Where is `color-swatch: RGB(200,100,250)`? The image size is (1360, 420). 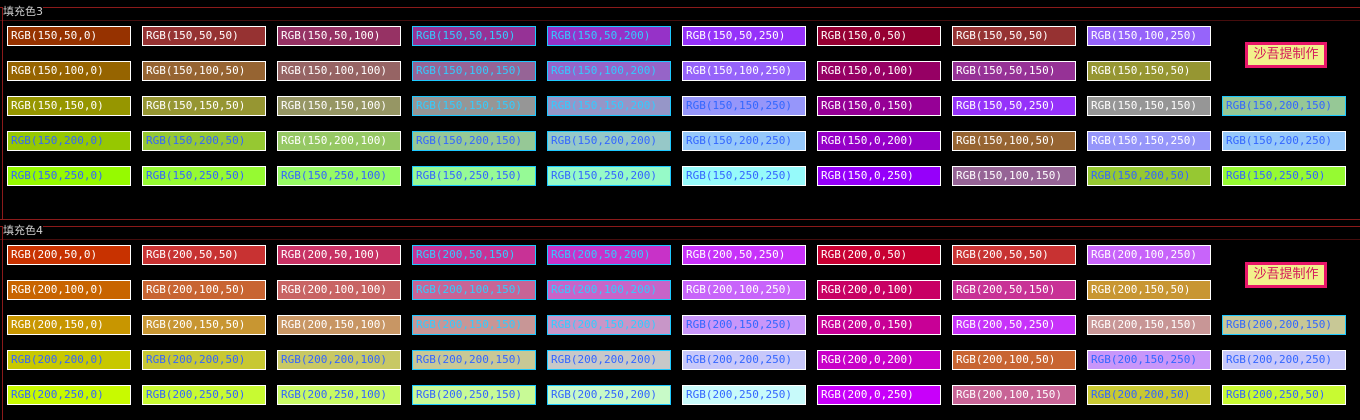
color-swatch: RGB(200,100,250) is located at coordinates (1149, 255).